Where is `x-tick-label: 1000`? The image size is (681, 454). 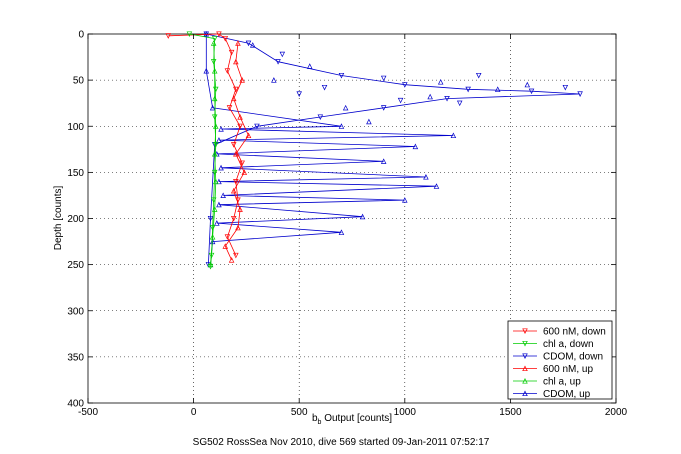
x-tick-label: 1000 is located at coordinates (405, 412).